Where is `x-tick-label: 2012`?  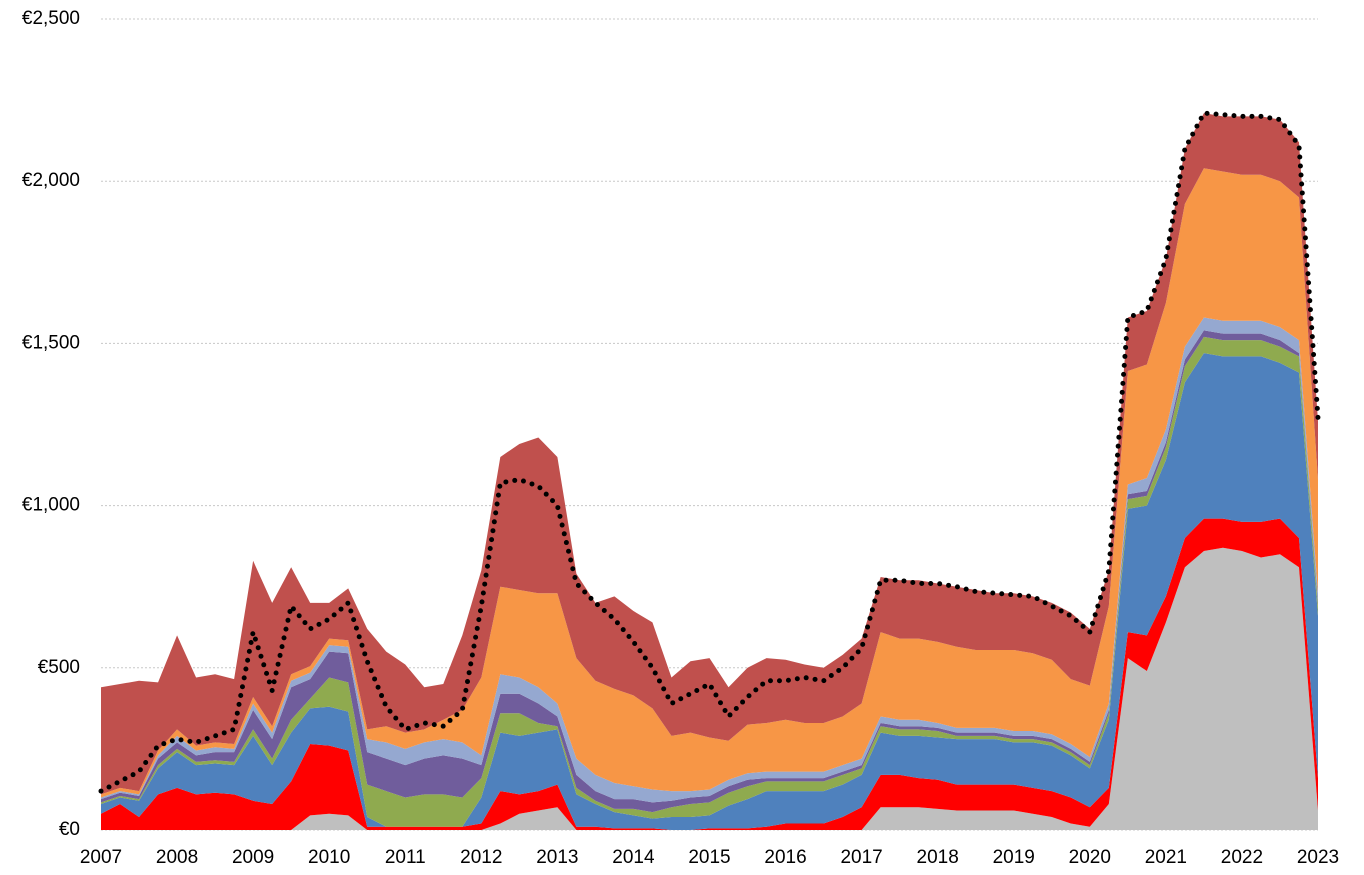
x-tick-label: 2012 is located at coordinates (481, 857).